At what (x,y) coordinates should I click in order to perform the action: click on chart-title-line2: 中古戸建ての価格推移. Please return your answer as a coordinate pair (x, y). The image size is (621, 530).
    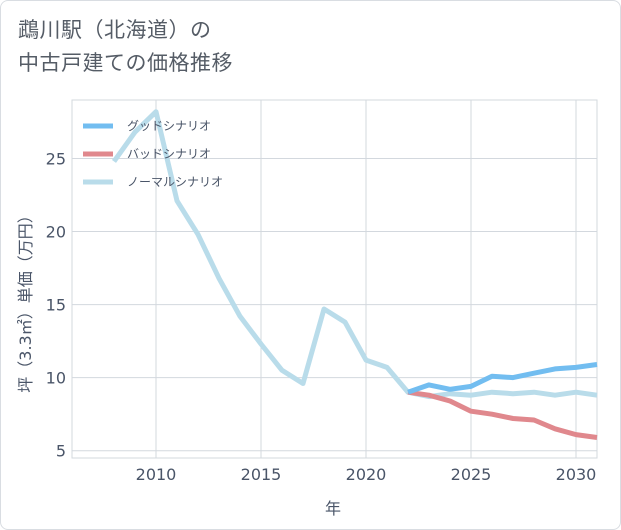
    Looking at the image, I should click on (125, 63).